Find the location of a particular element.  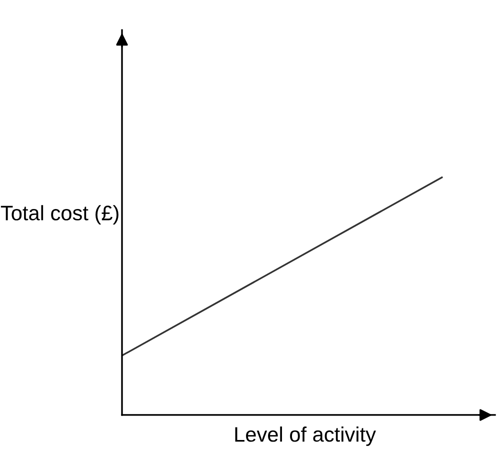

y-axis-title: Total cost (£) is located at coordinates (59, 215).